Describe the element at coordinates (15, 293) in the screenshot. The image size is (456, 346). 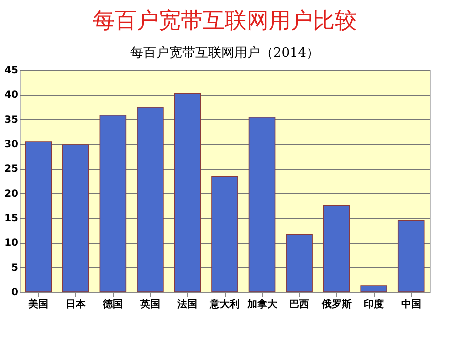
I see `y-tick-label: 0` at that location.